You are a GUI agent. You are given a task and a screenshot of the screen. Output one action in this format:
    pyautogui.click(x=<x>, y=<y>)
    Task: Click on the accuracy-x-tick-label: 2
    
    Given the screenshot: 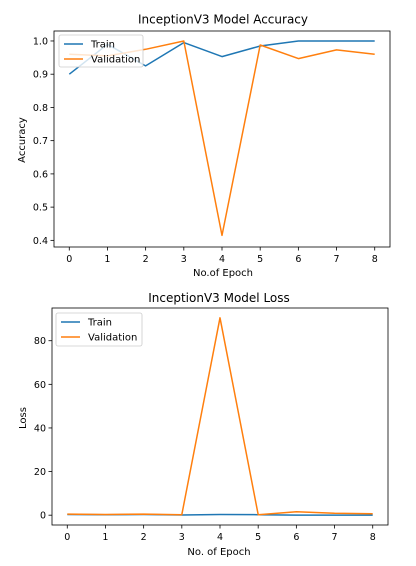 What is the action you would take?
    pyautogui.click(x=146, y=259)
    